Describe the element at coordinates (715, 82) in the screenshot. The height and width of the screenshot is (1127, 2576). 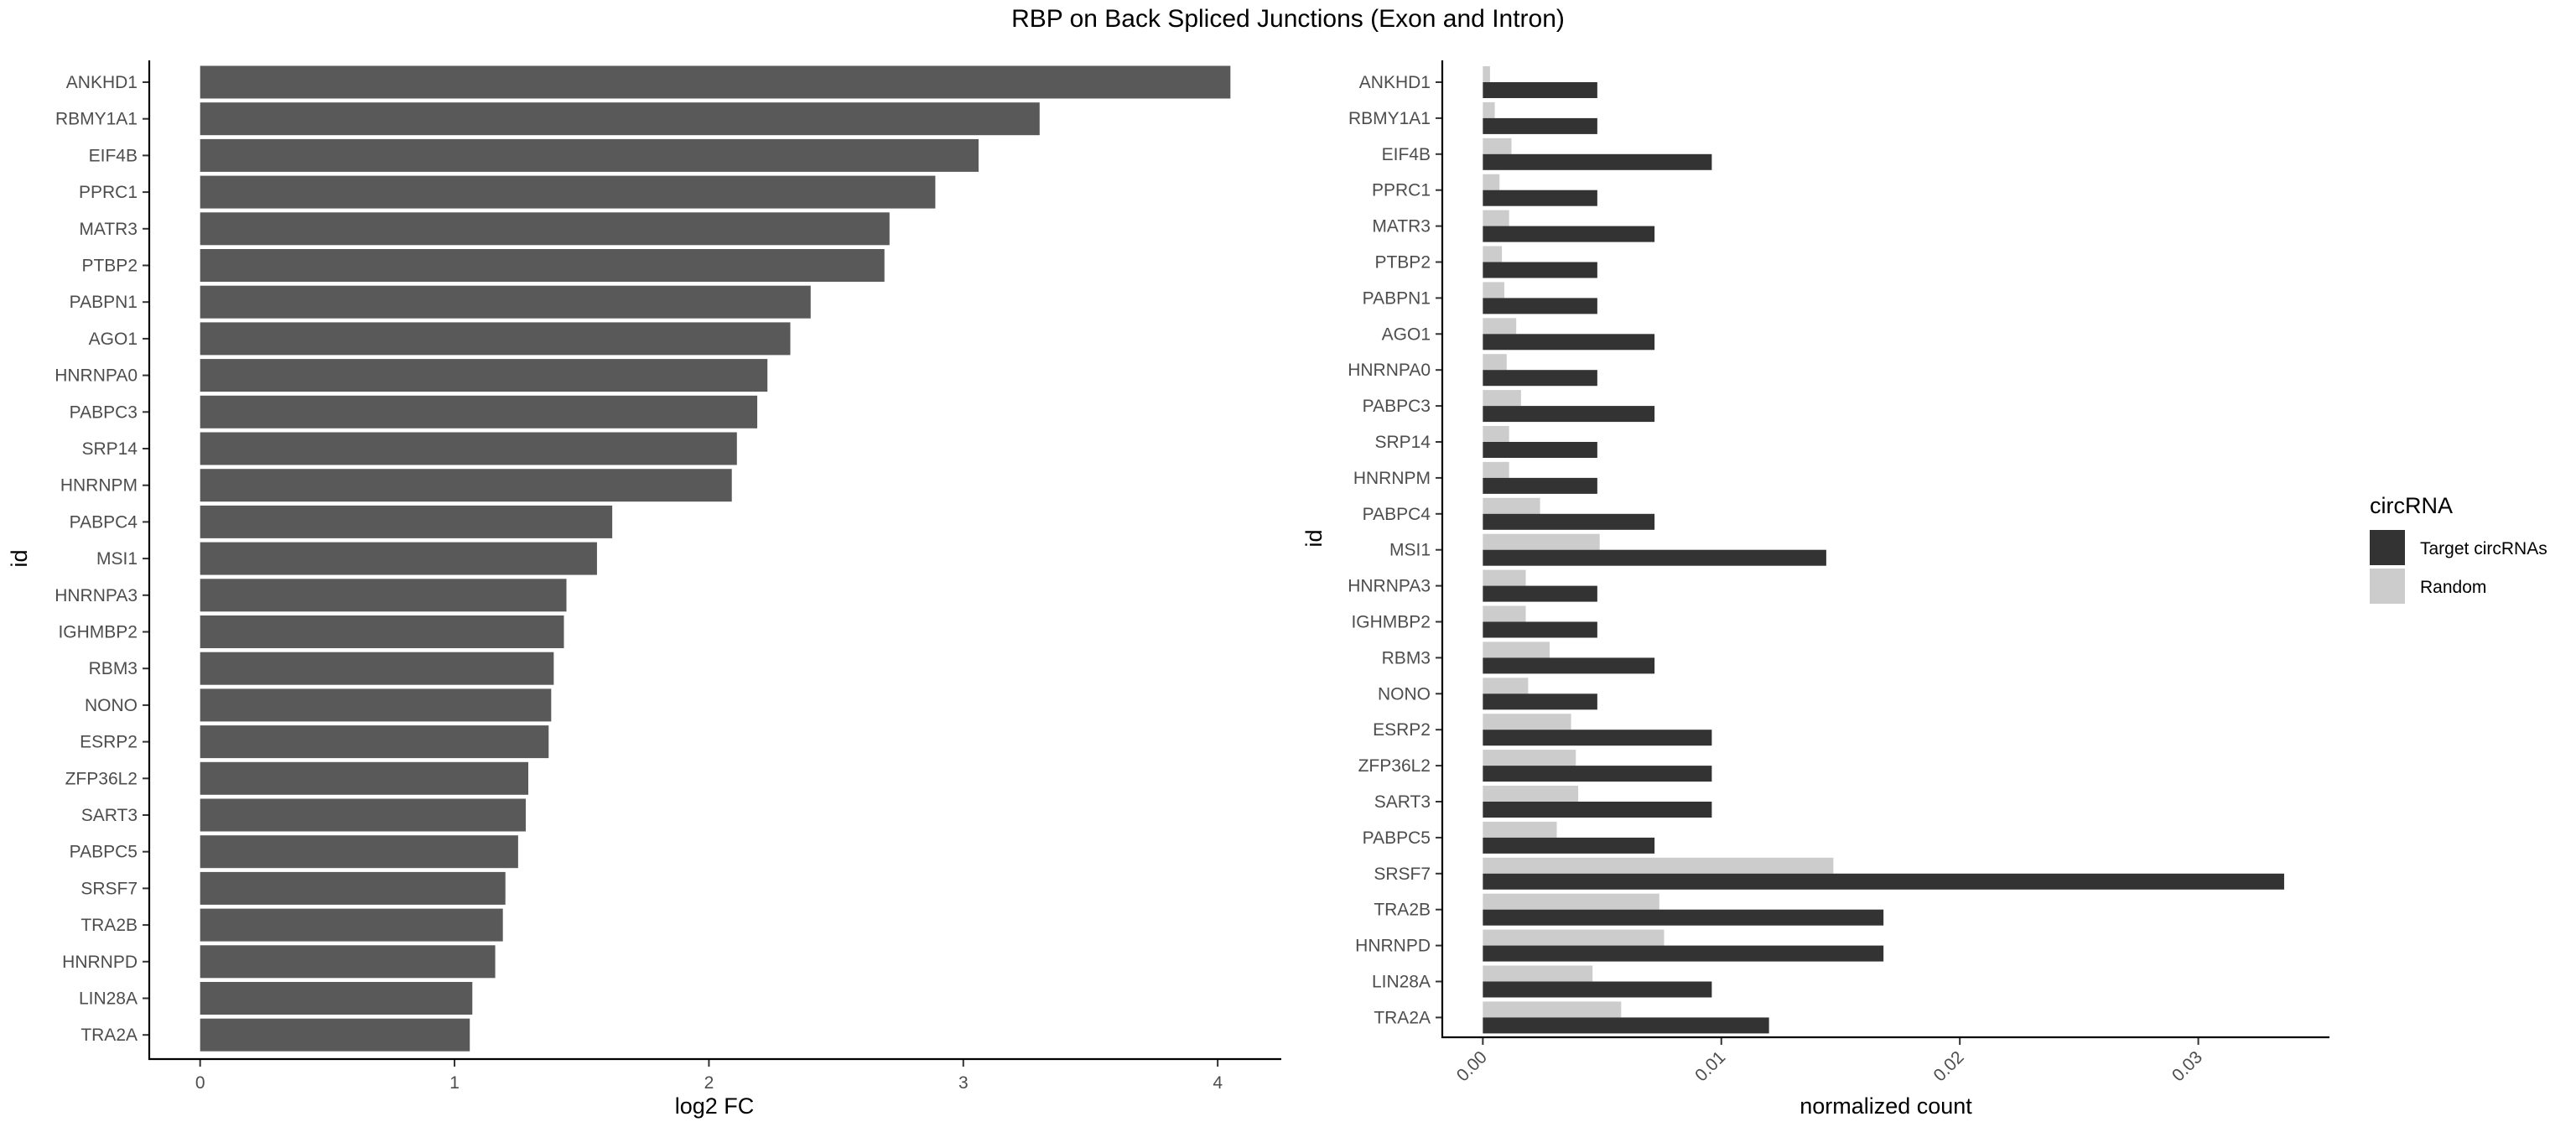
I see `log2fc-bar-ankhd1` at that location.